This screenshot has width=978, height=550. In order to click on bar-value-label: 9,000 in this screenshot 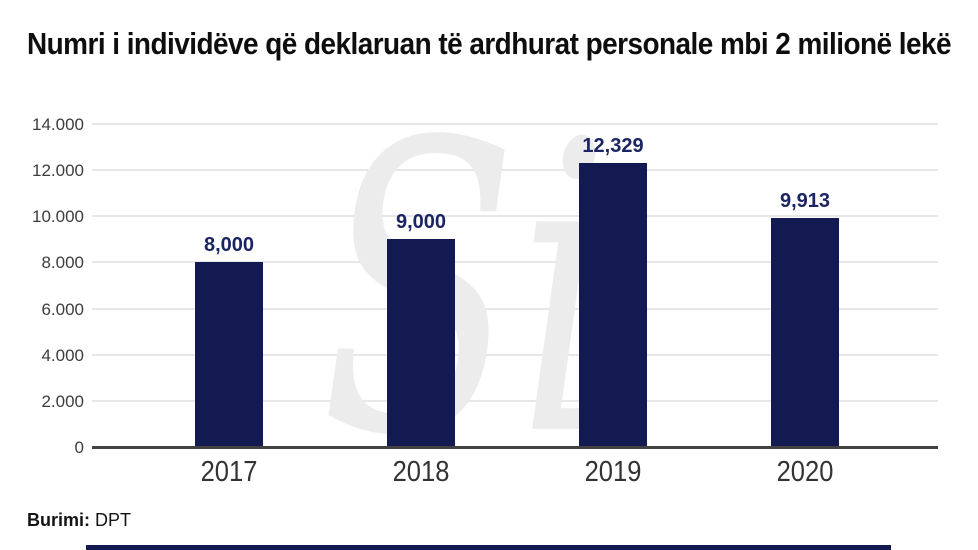, I will do `click(421, 222)`.